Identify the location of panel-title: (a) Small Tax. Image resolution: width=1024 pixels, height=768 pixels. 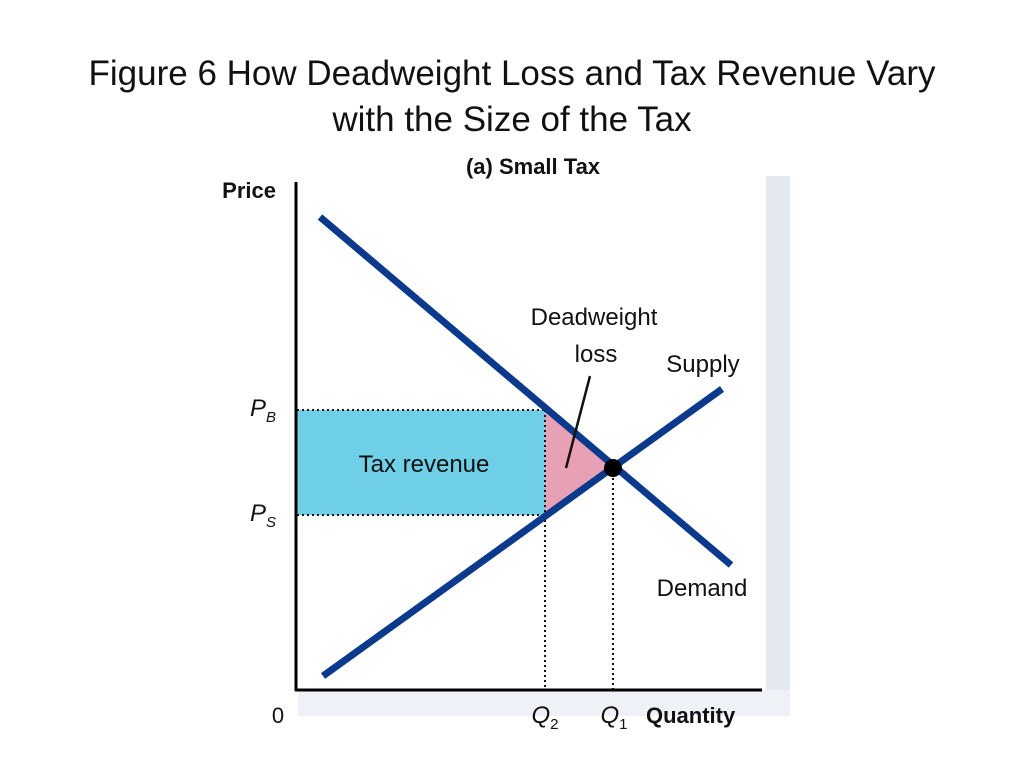
(533, 166).